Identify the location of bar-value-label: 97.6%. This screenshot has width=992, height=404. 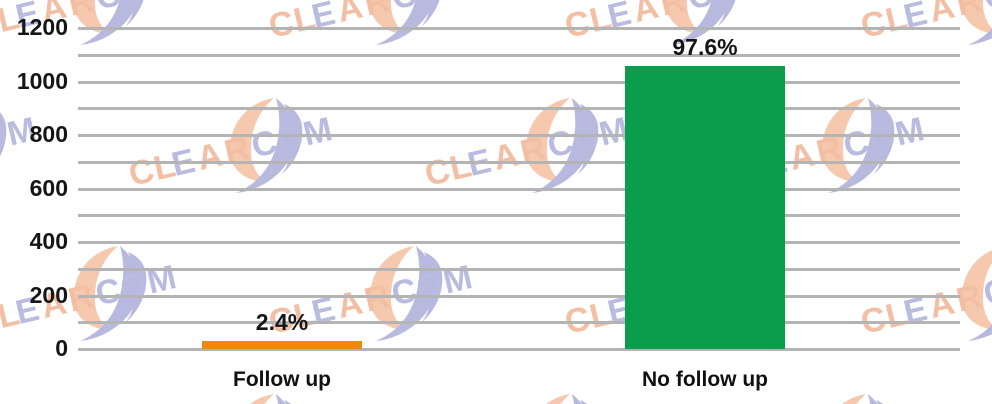
(705, 46).